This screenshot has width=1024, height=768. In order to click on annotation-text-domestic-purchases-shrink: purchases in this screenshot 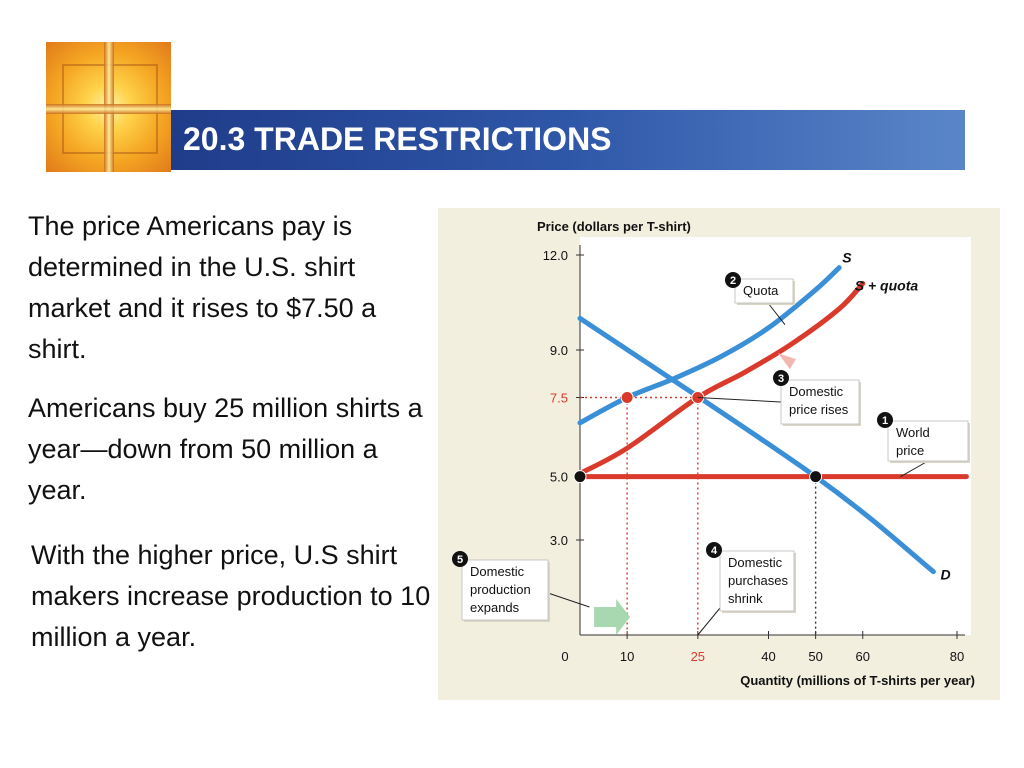, I will do `click(758, 580)`.